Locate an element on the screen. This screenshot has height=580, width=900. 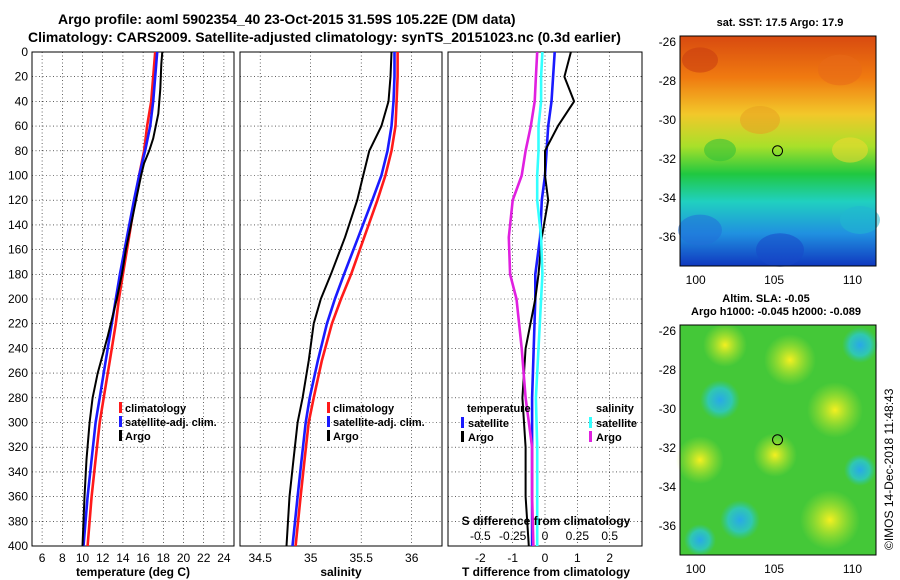
y-tick-label: 400 is located at coordinates (18, 546).